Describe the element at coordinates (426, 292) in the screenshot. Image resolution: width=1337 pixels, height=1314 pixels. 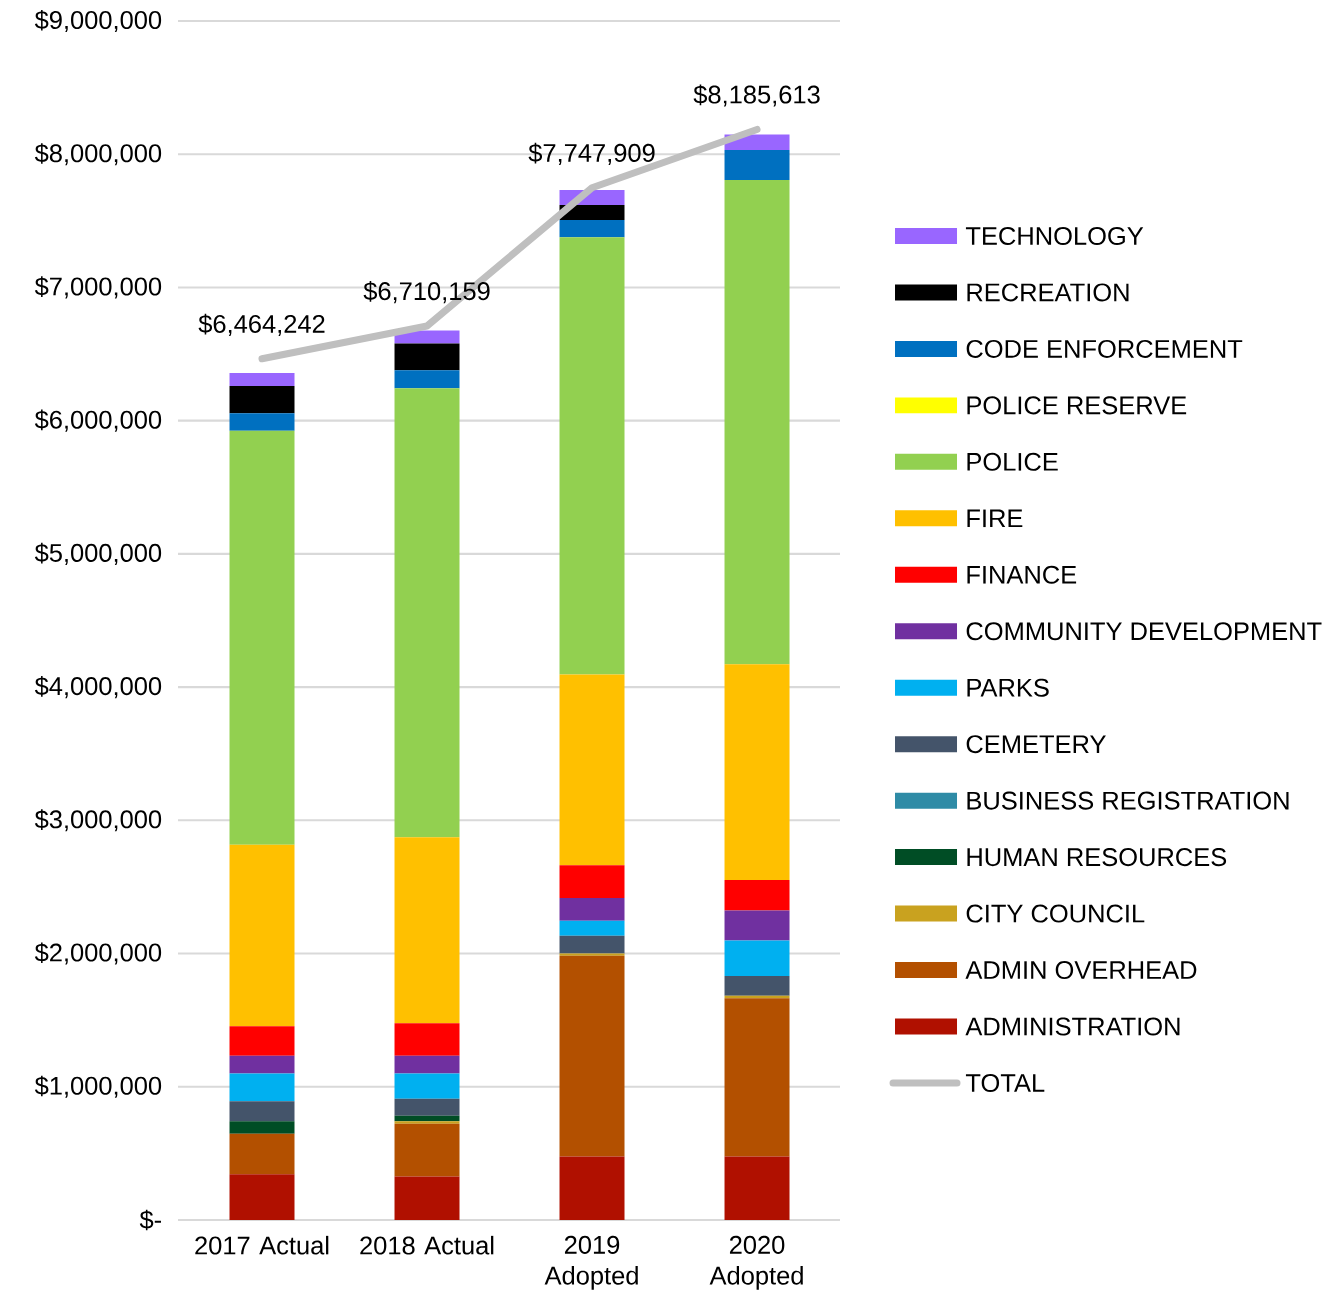
I see `data-label: $6,710,159` at that location.